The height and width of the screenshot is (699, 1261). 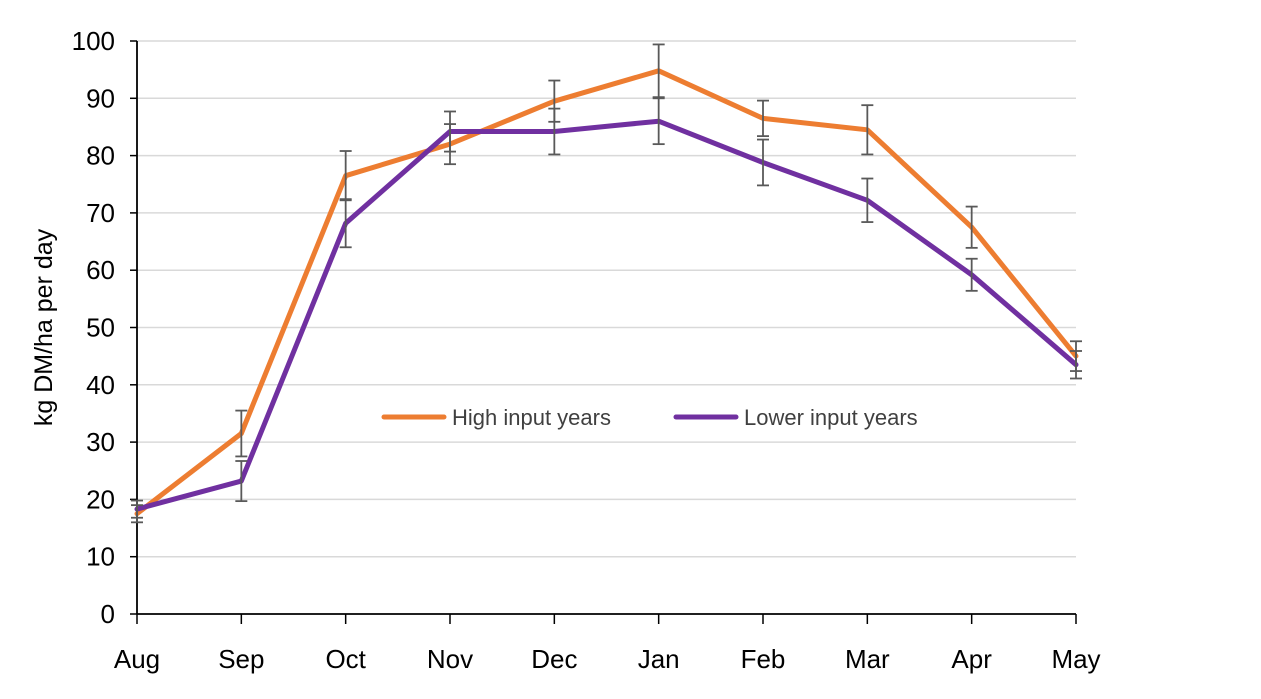 I want to click on x-tick-labels: Aug Sep Oct Nov Dec Jan Feb Mar Apr May, so click(x=607, y=659).